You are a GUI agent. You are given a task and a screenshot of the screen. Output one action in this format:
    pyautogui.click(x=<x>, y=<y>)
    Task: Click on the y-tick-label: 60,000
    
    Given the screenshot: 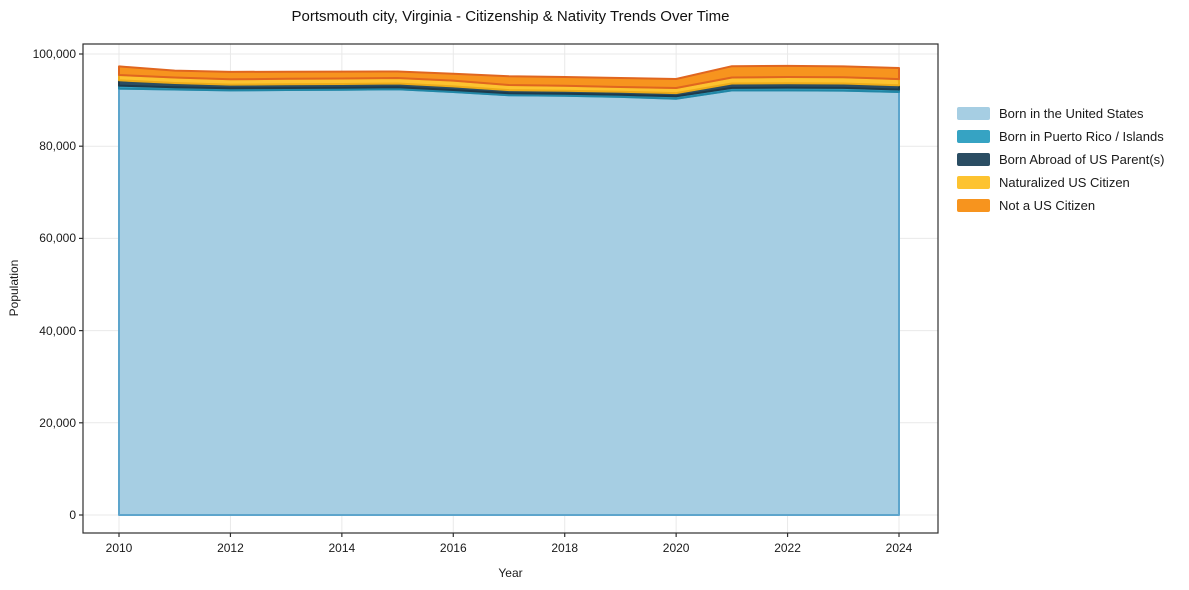 What is the action you would take?
    pyautogui.click(x=57, y=238)
    